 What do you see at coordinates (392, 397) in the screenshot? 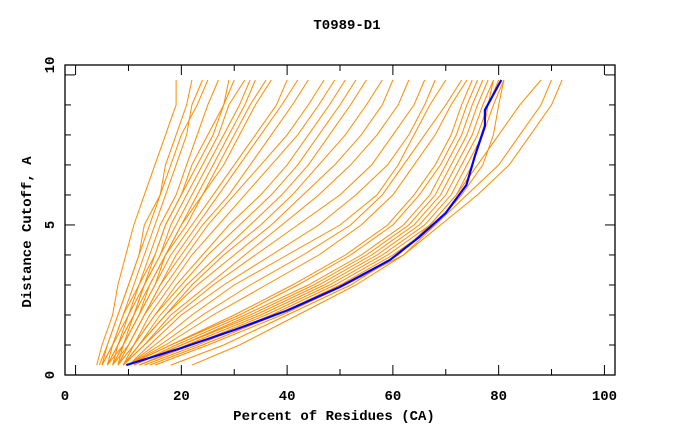
I see `x-tick-label: 60` at bounding box center [392, 397].